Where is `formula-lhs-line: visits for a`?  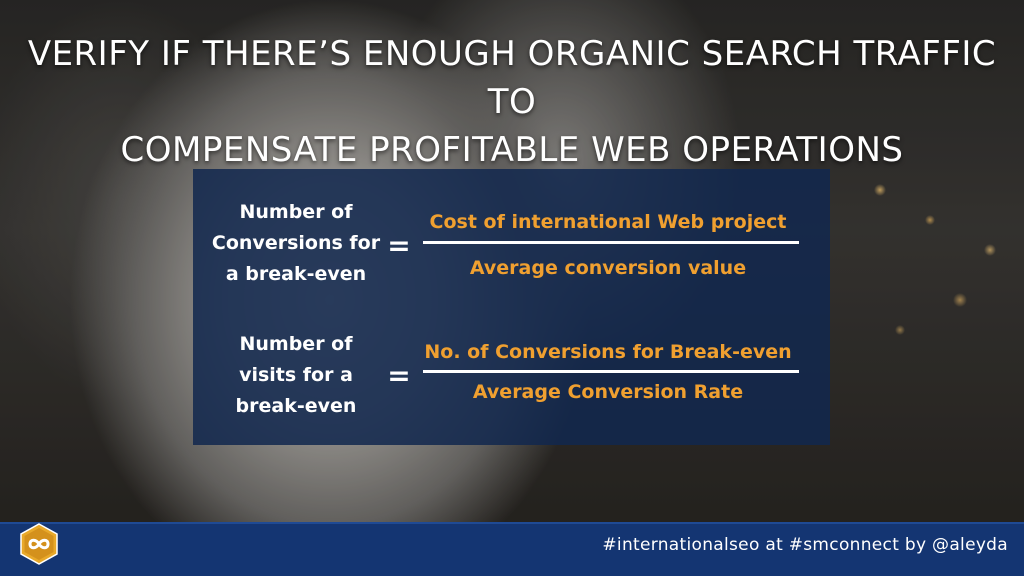
formula-lhs-line: visits for a is located at coordinates (296, 375).